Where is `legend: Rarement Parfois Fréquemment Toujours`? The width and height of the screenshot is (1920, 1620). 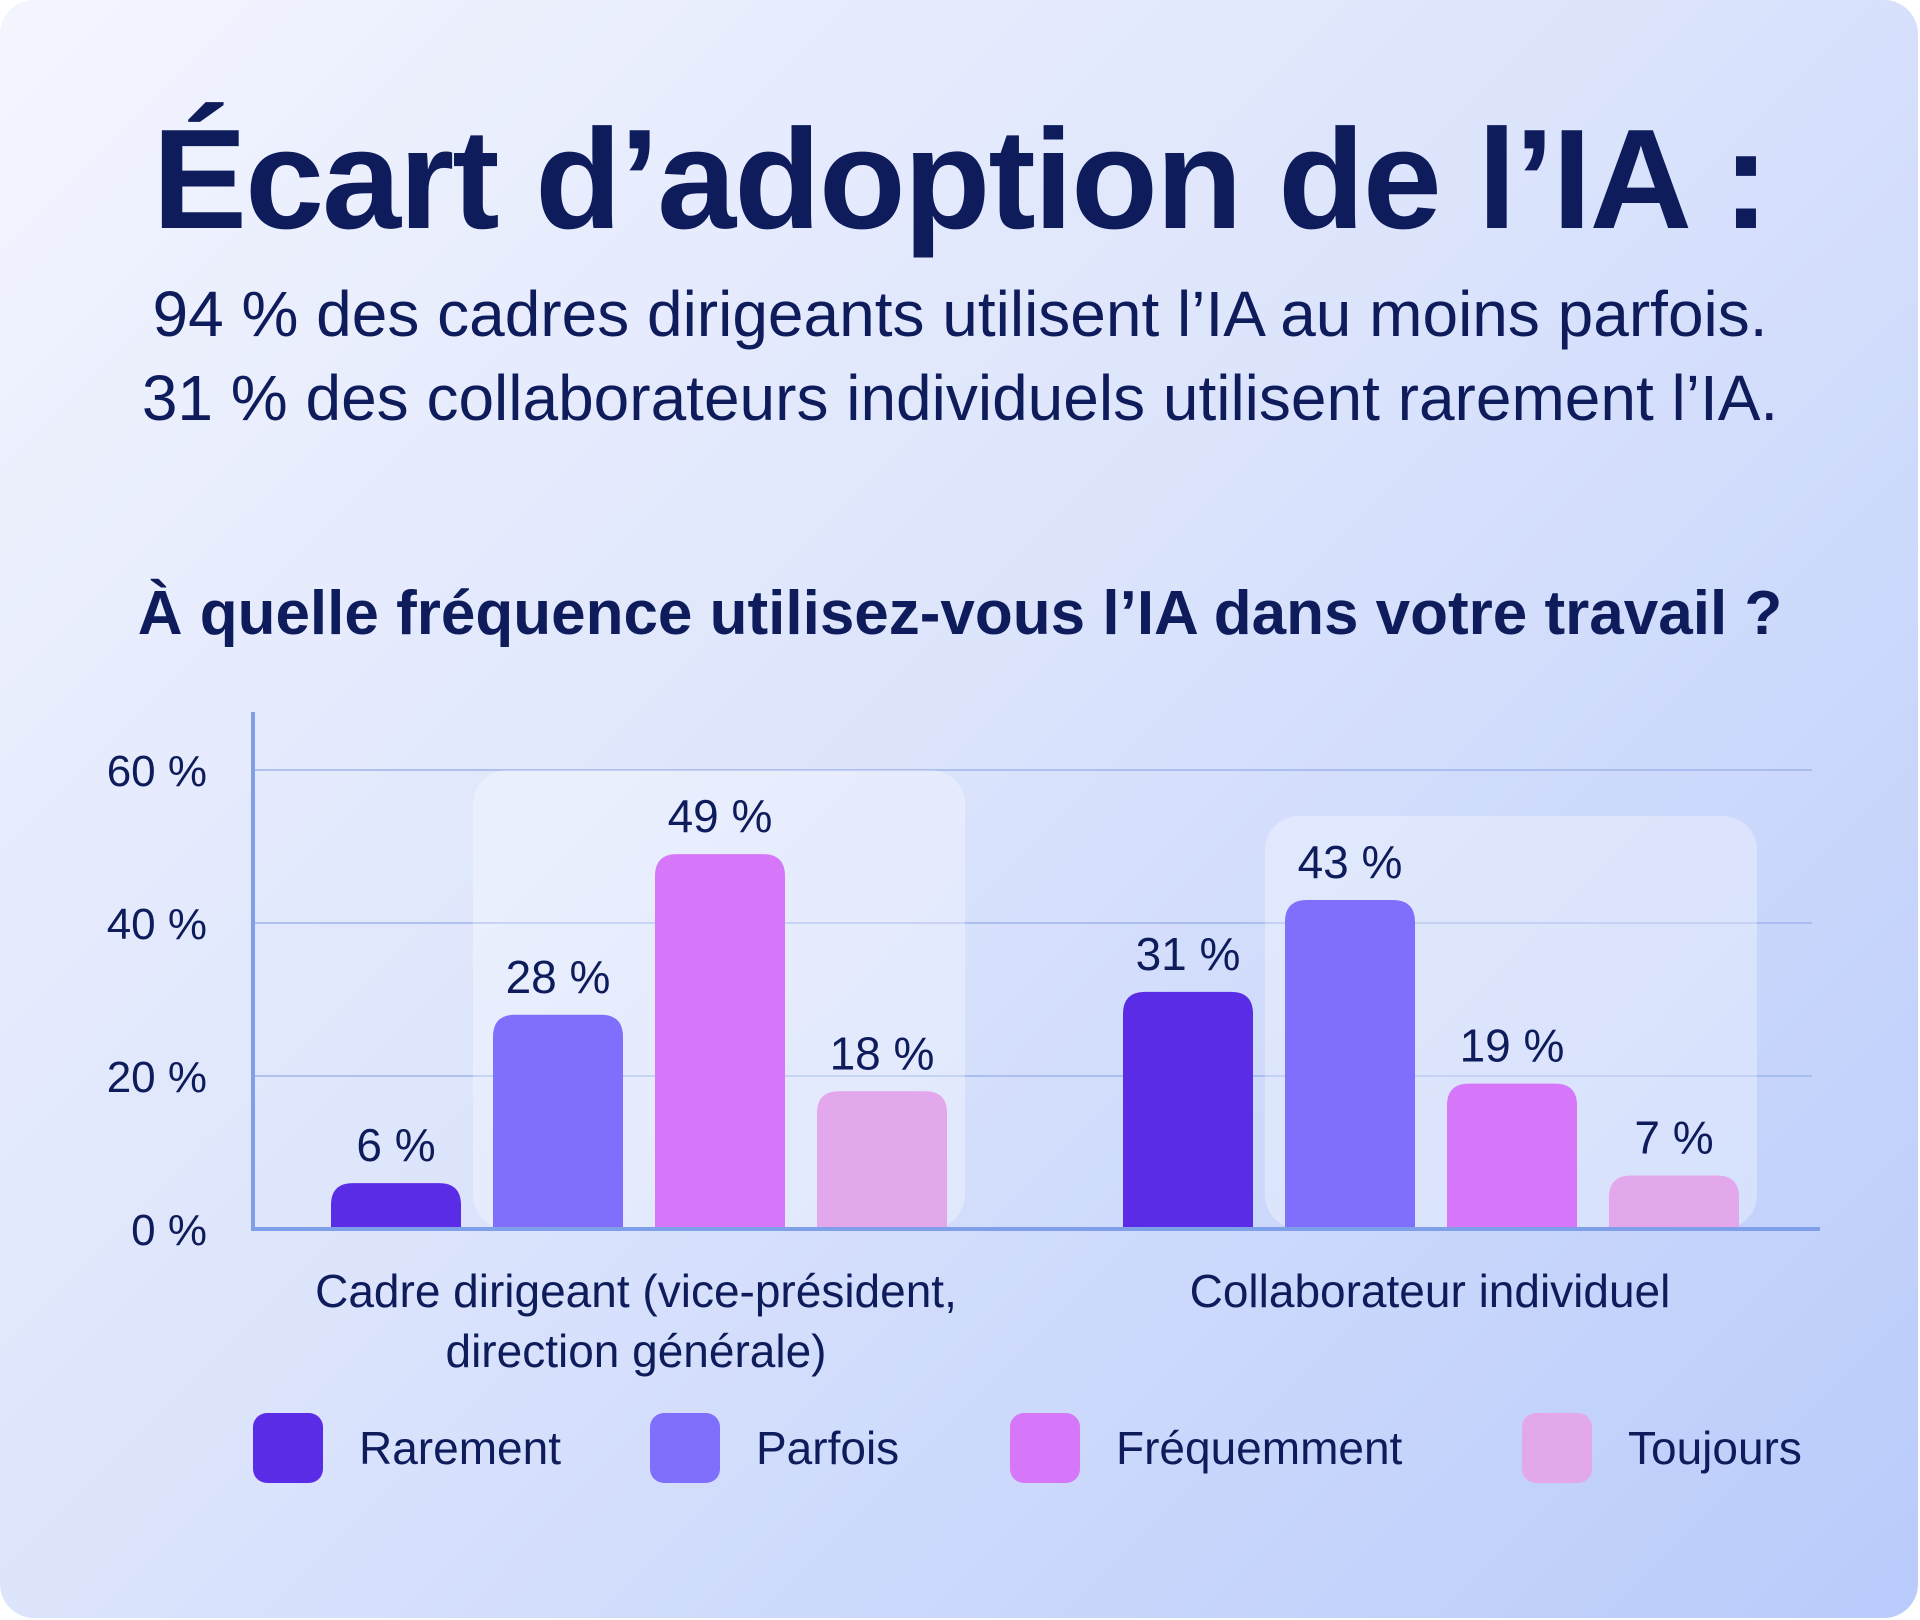 legend: Rarement Parfois Fréquemment Toujours is located at coordinates (959, 1448).